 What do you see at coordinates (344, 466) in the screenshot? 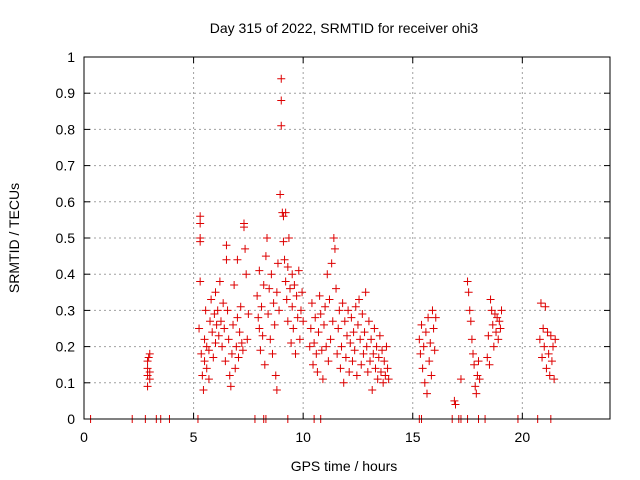
I see `x-axis-label: GPS time / hours` at bounding box center [344, 466].